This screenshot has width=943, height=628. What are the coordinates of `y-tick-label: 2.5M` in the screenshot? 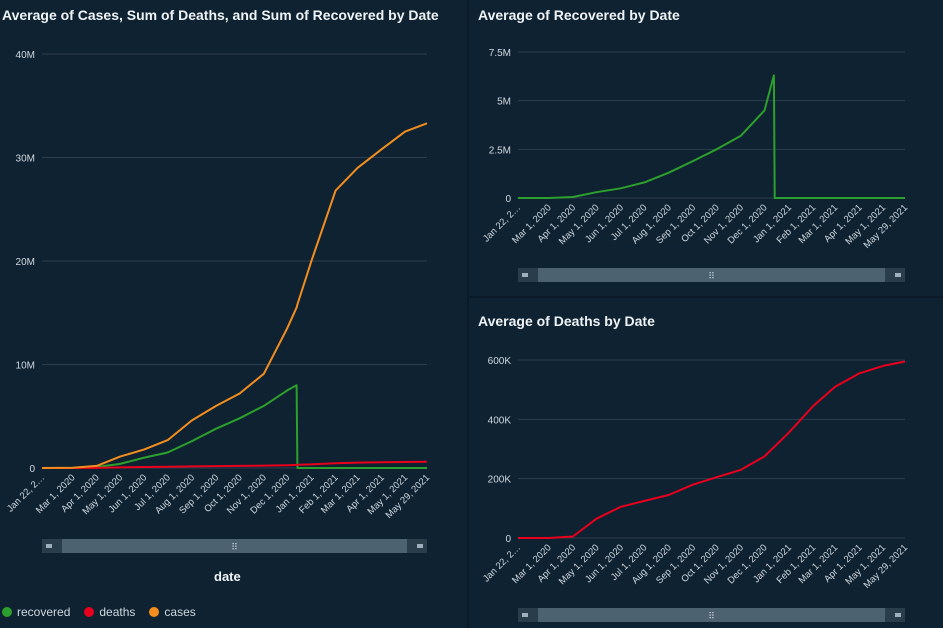 It's located at (500, 150).